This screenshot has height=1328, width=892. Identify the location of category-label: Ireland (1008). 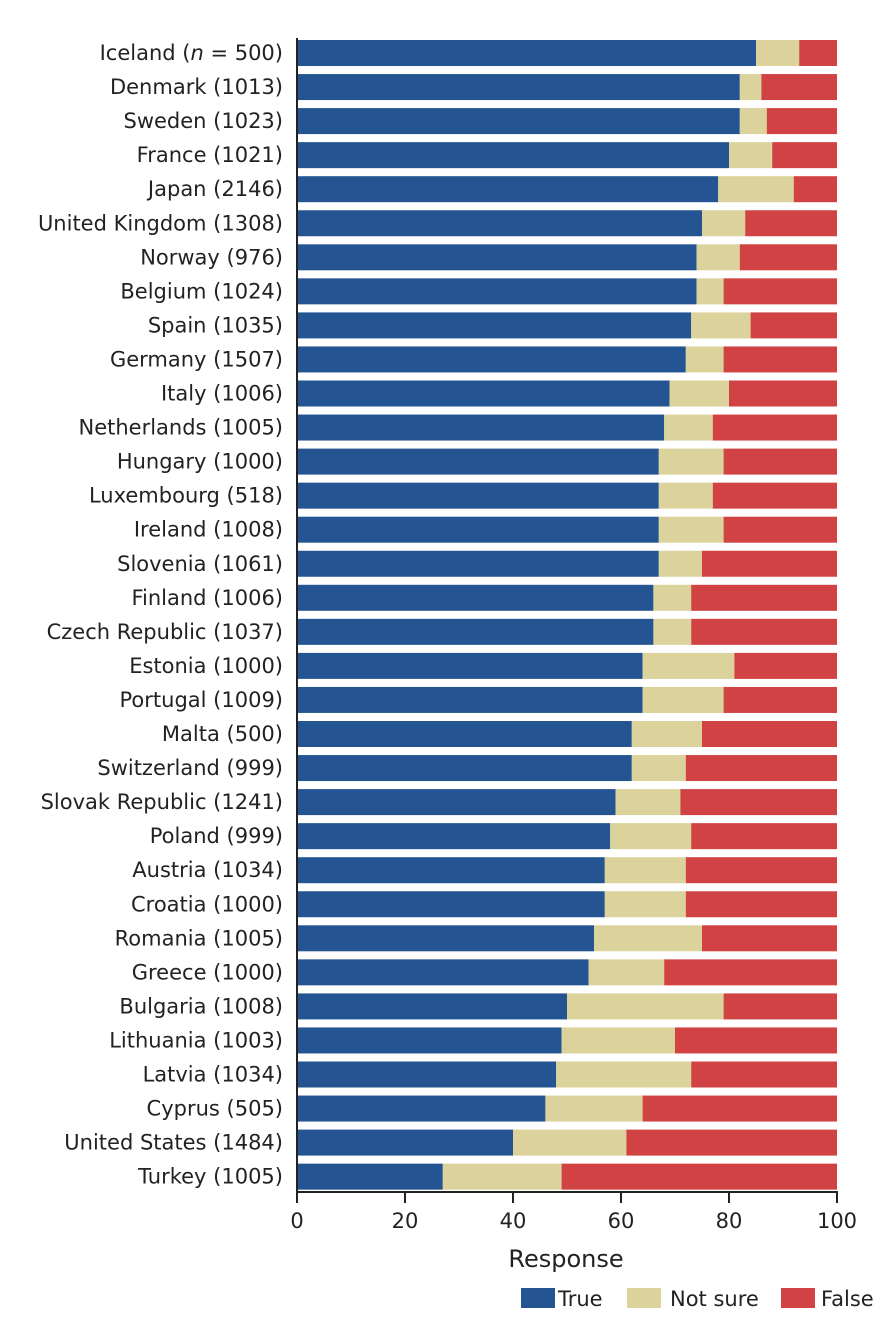
(208, 530).